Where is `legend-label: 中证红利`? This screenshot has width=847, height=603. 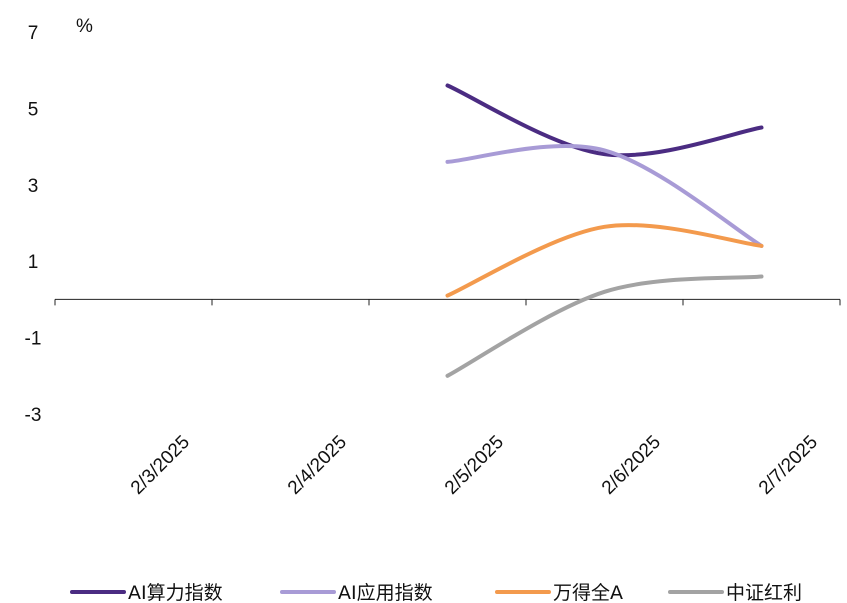
legend-label: 中证红利 is located at coordinates (764, 592).